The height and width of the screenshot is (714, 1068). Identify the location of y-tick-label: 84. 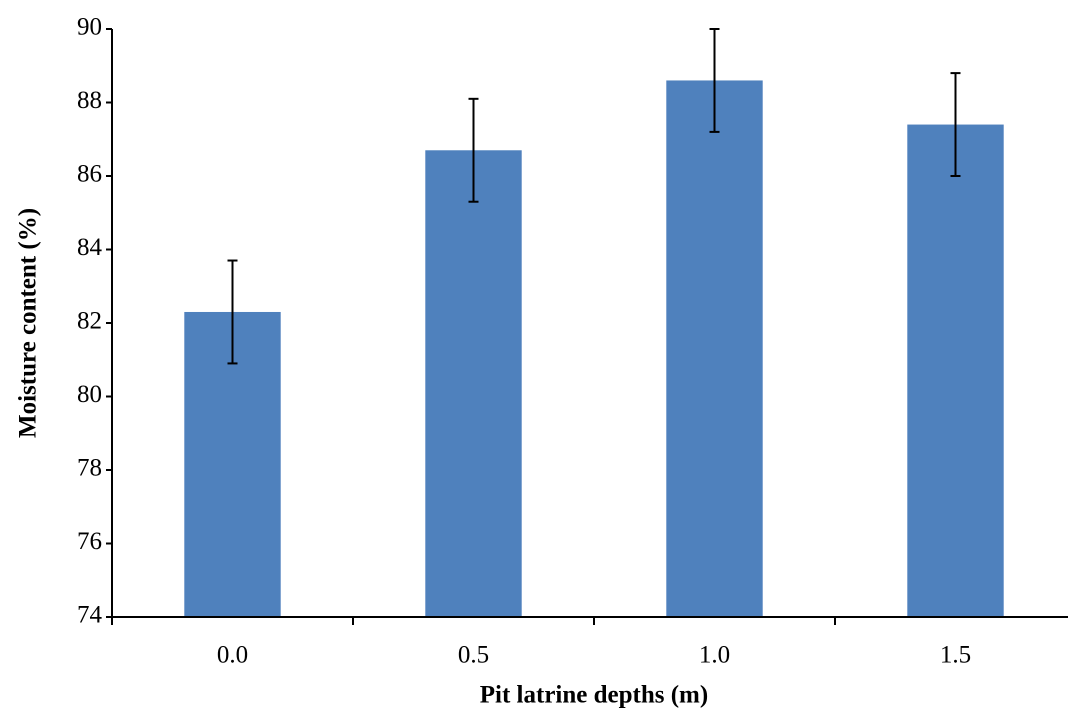
(90, 247).